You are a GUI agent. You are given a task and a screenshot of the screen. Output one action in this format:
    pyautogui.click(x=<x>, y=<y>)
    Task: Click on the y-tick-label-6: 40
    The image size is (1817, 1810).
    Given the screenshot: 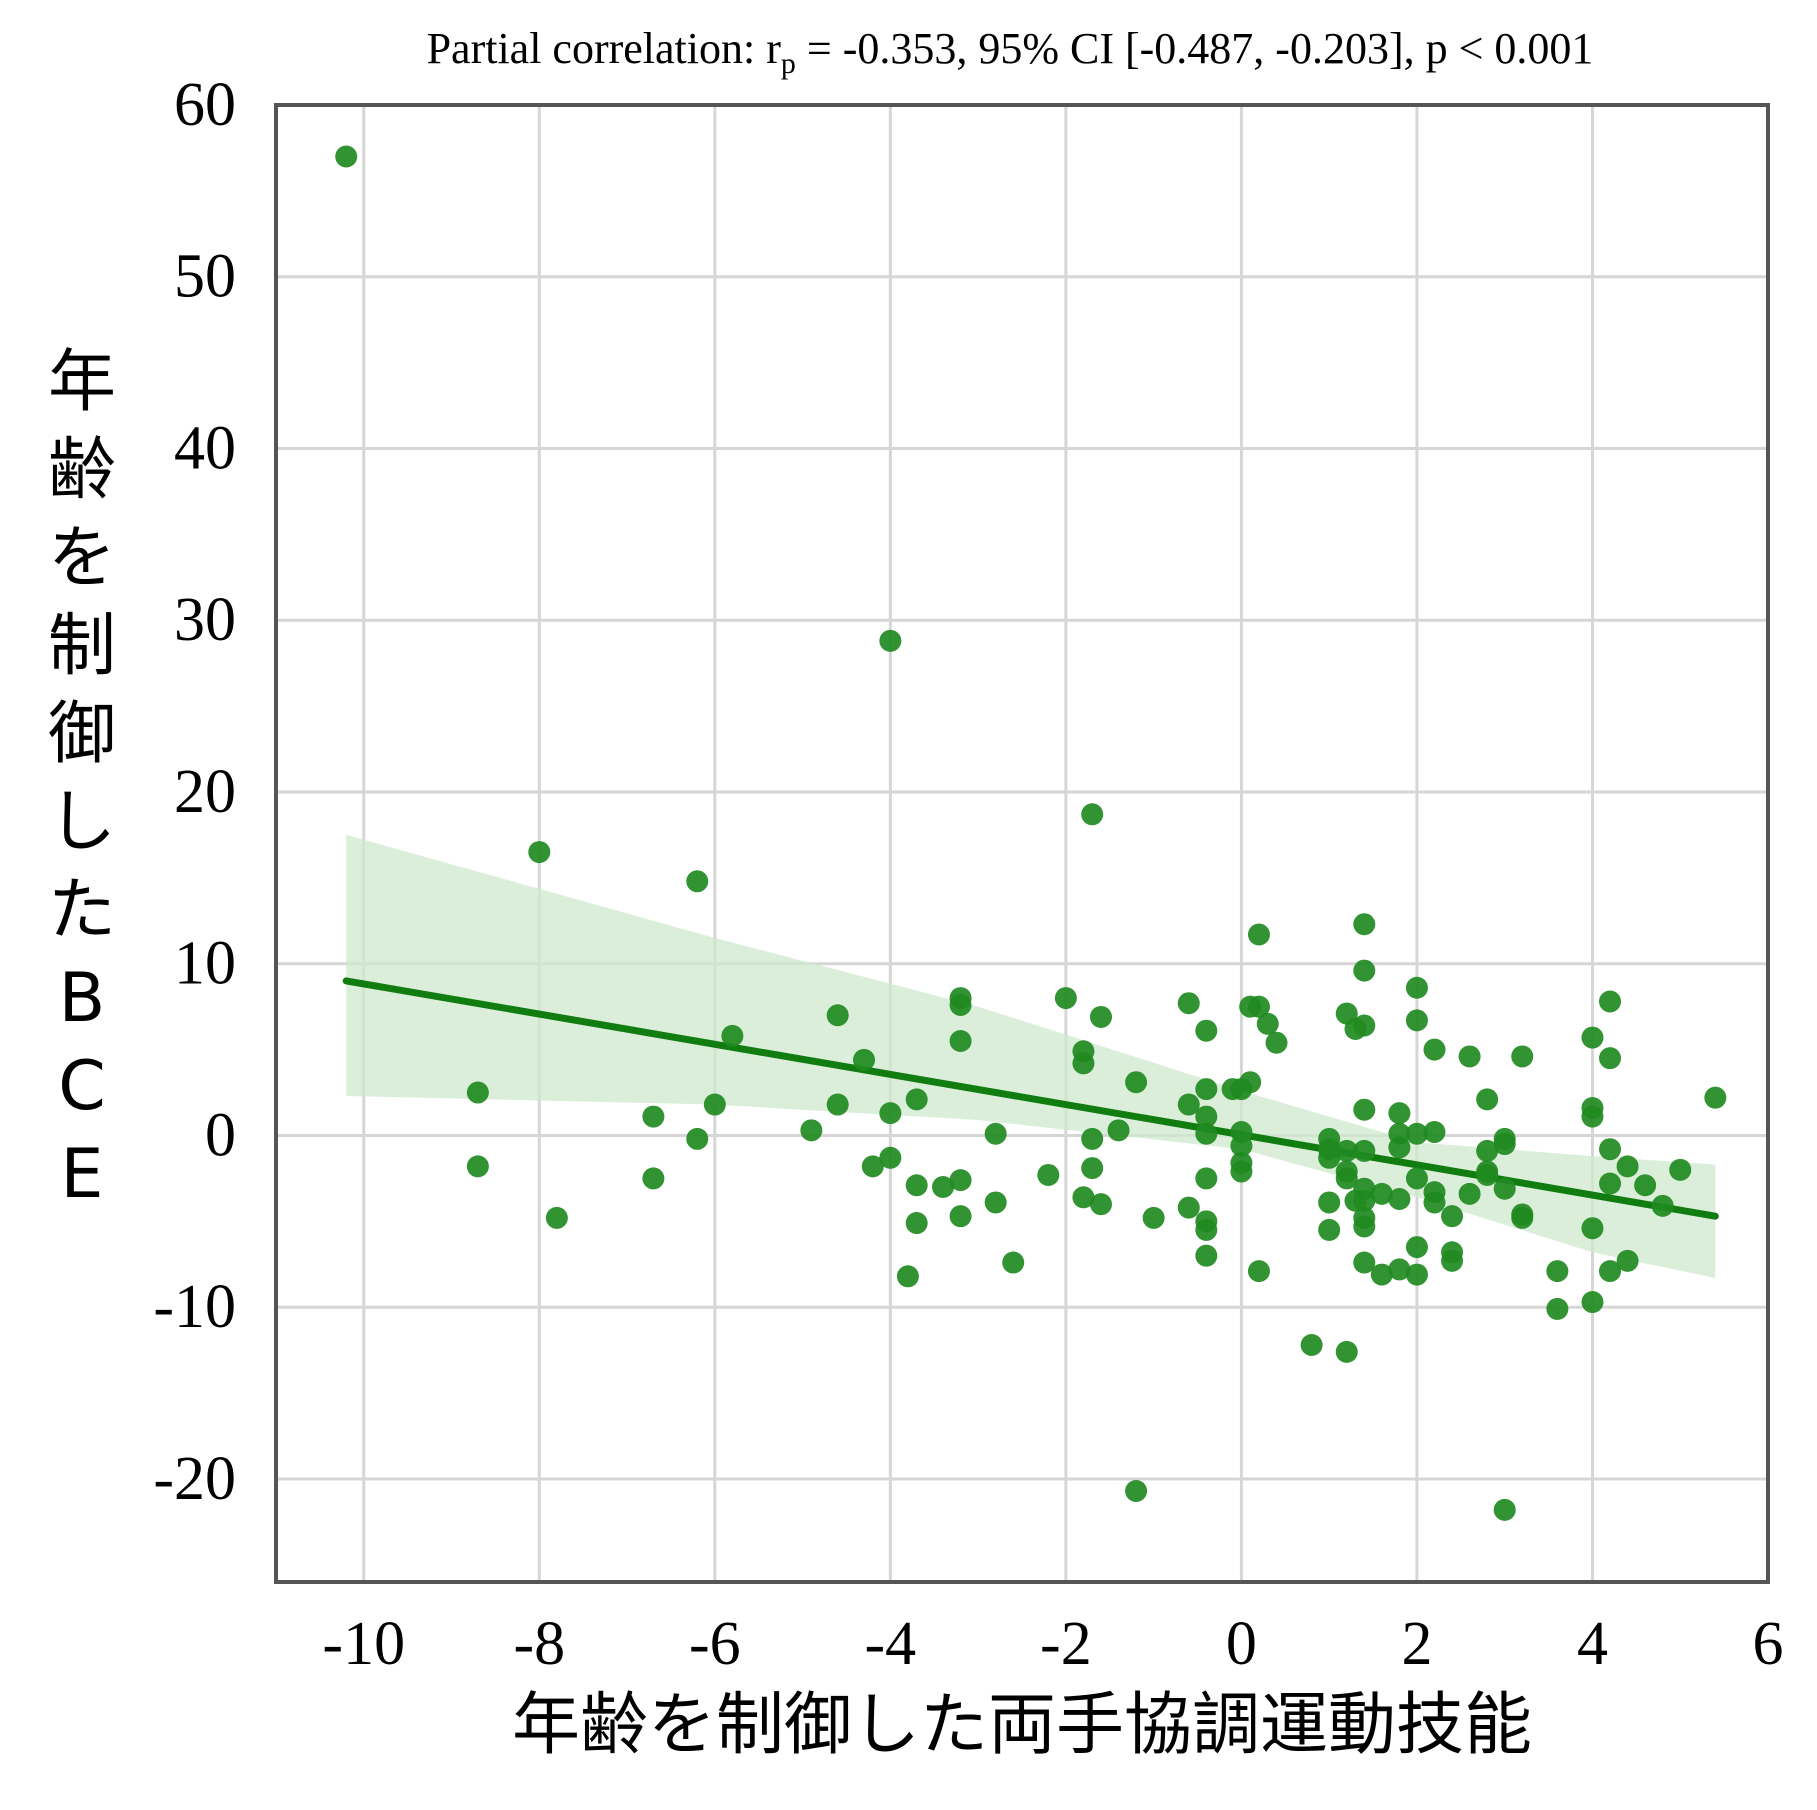 What is the action you would take?
    pyautogui.click(x=205, y=448)
    